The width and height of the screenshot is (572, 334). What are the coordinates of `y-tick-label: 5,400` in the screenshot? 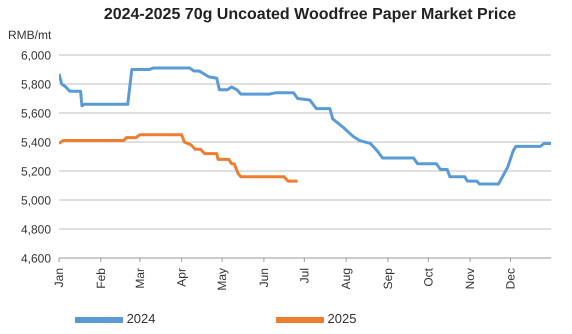 It's located at (36, 142).